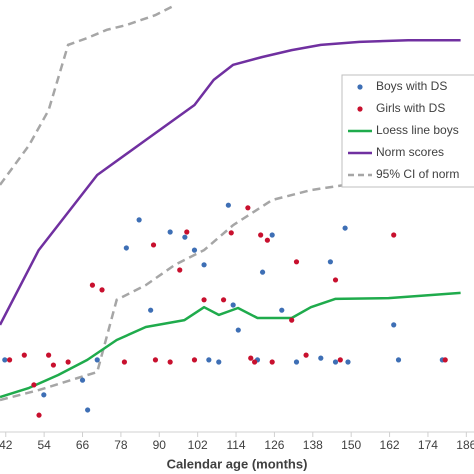 This screenshot has width=474, height=474. I want to click on x-tick-label: 150, so click(351, 445).